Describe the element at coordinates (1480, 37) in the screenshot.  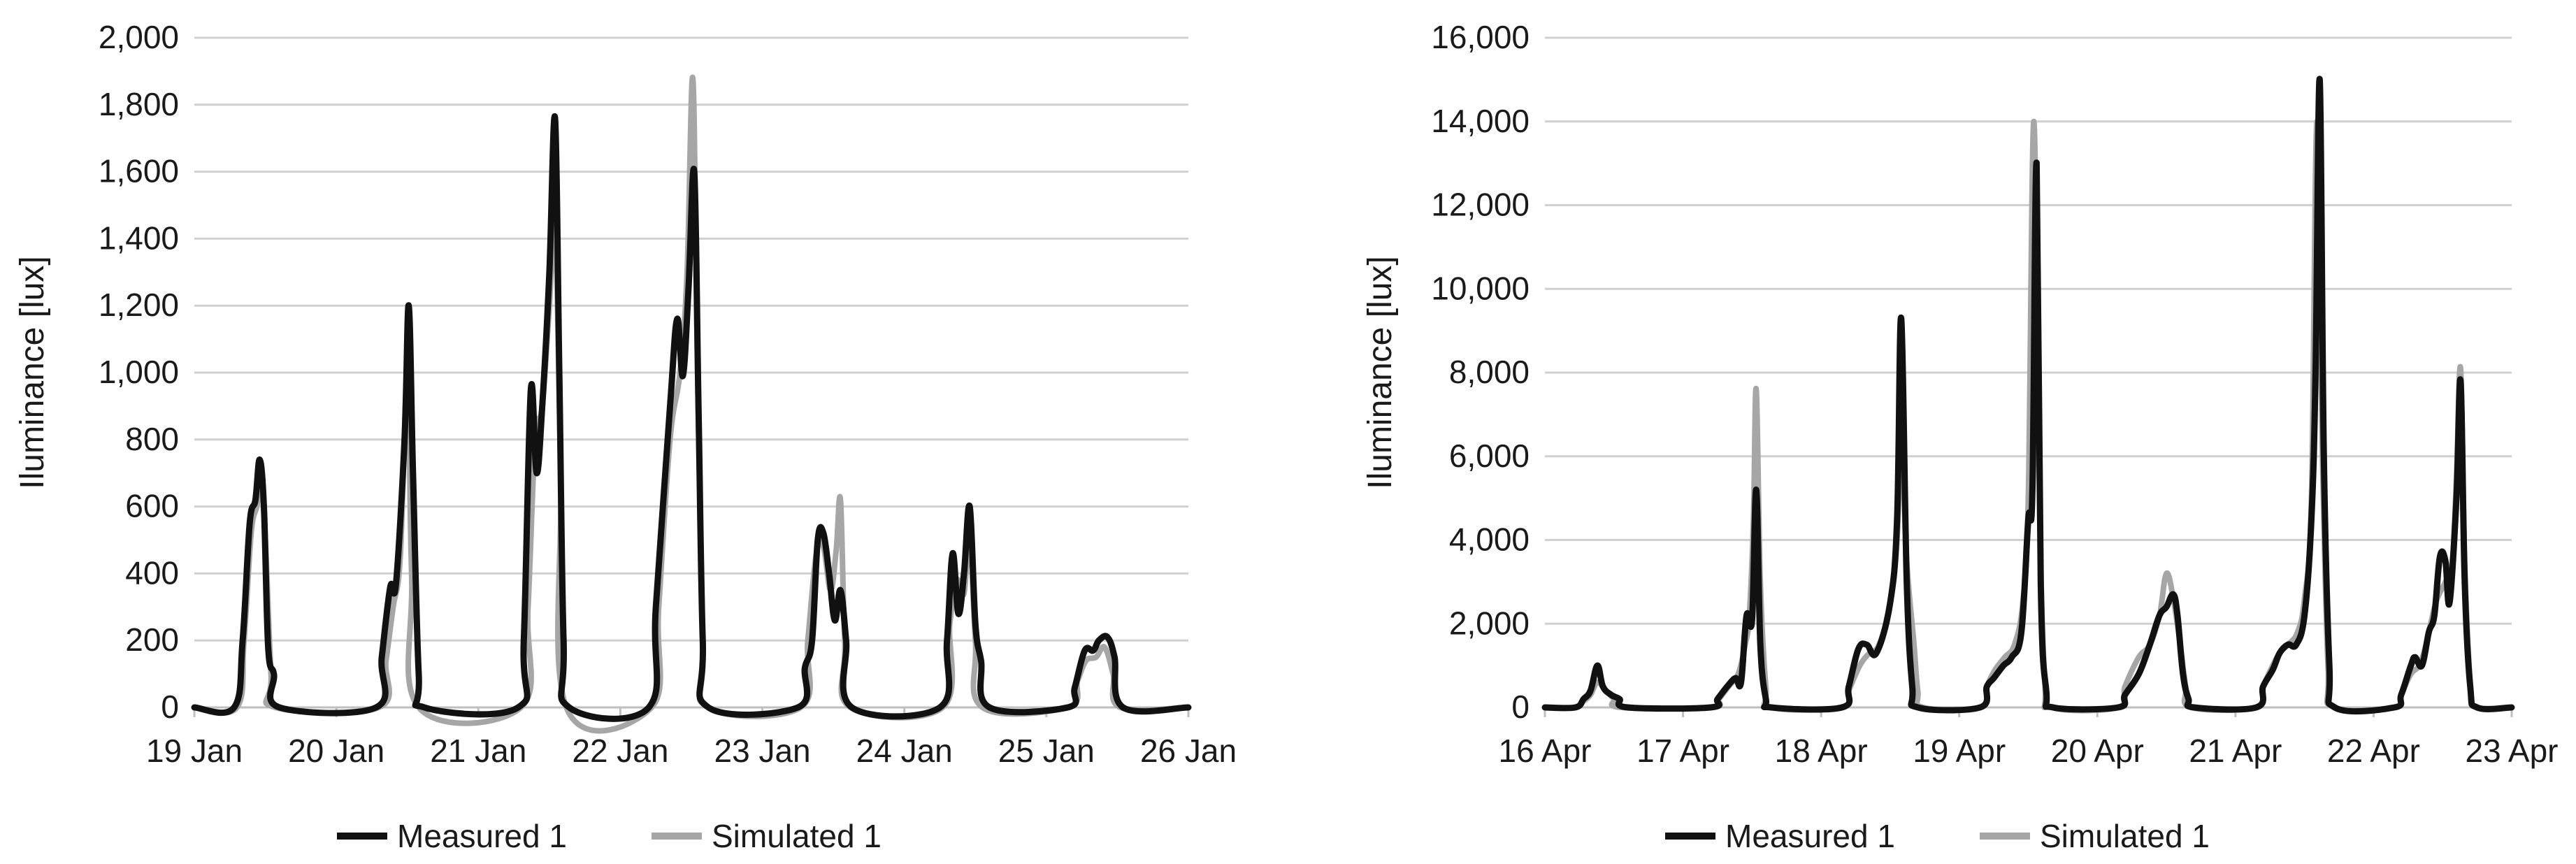
I see `y-tick-label: 16,000` at that location.